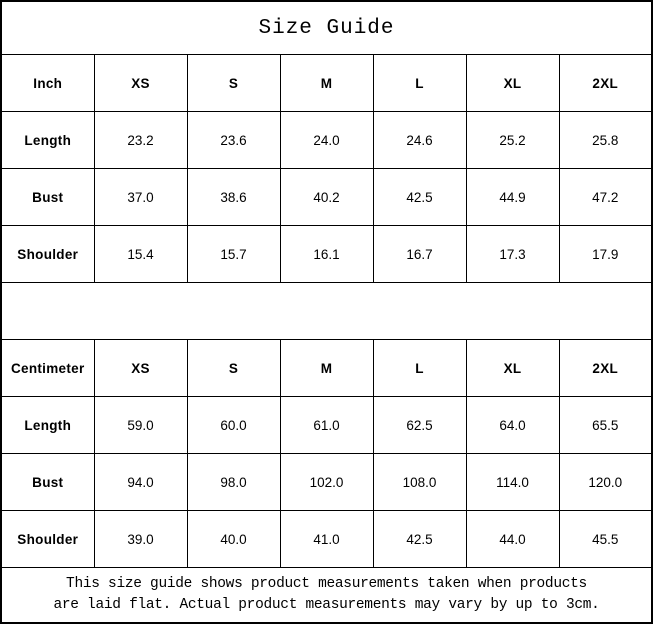 The image size is (653, 624). I want to click on measurement-value: 40.2, so click(326, 197).